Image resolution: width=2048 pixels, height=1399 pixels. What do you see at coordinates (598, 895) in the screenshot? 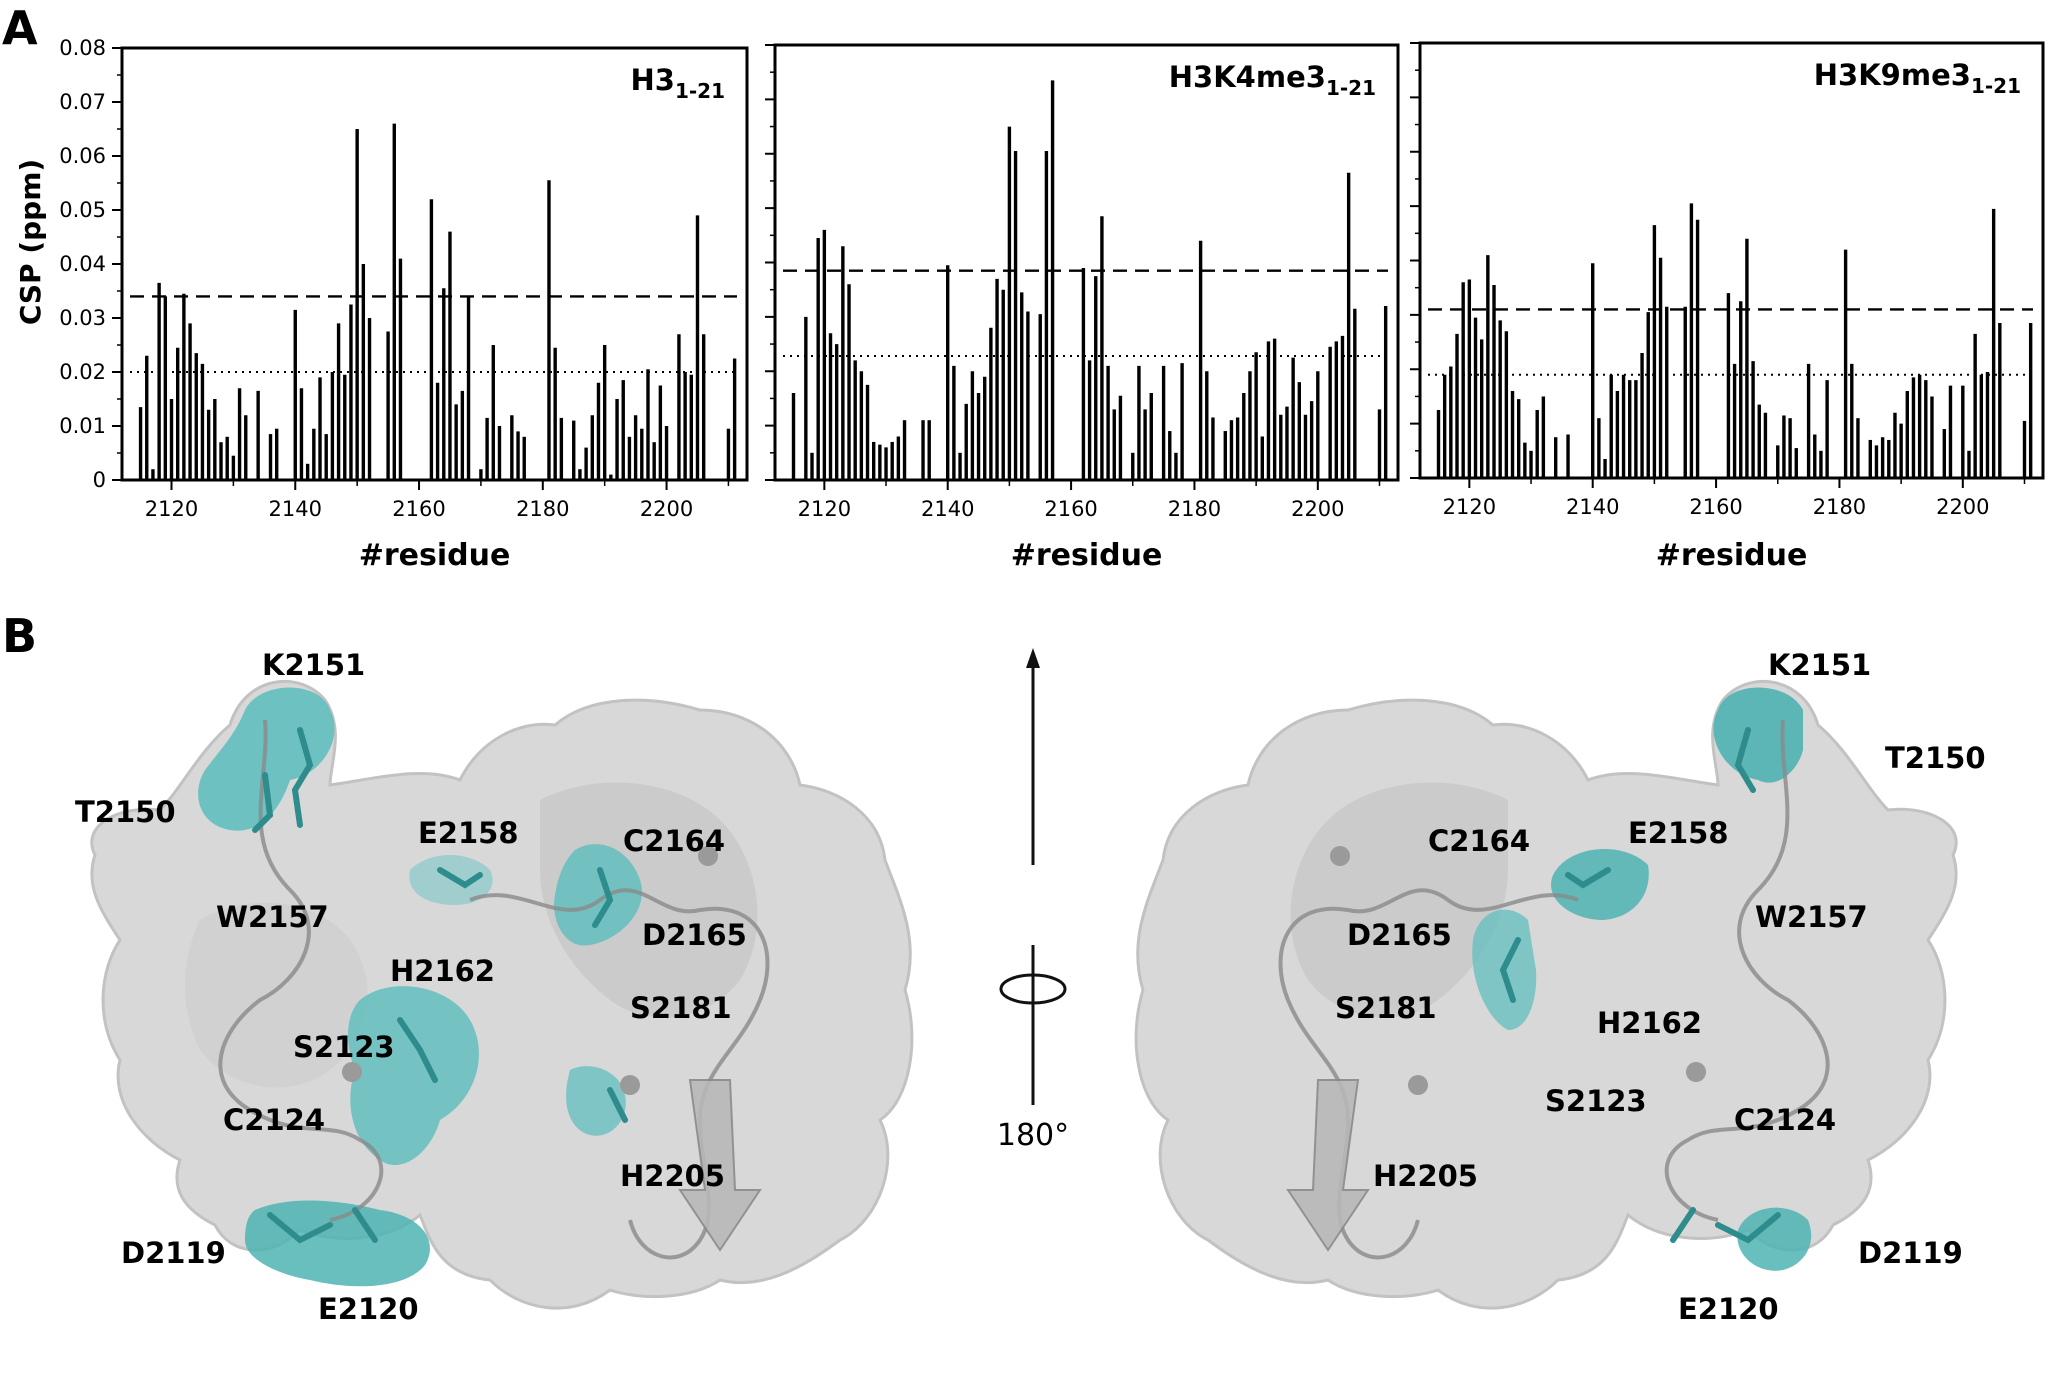
I see `highlight-c2164-d2165` at bounding box center [598, 895].